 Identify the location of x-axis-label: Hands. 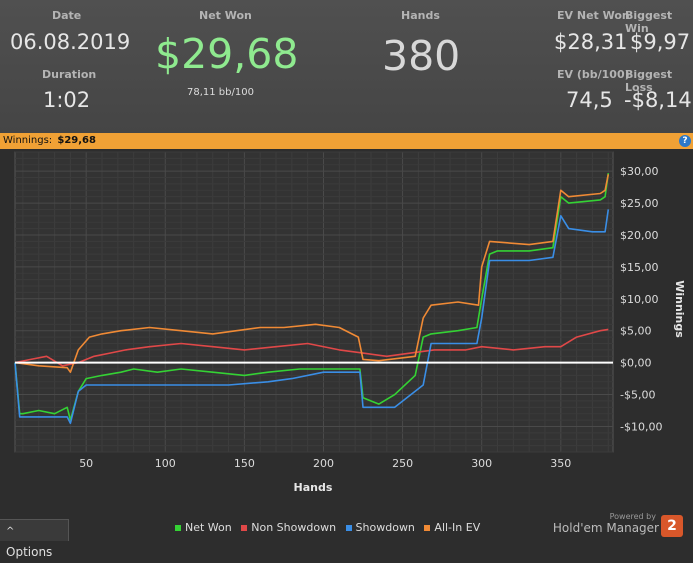
(313, 487).